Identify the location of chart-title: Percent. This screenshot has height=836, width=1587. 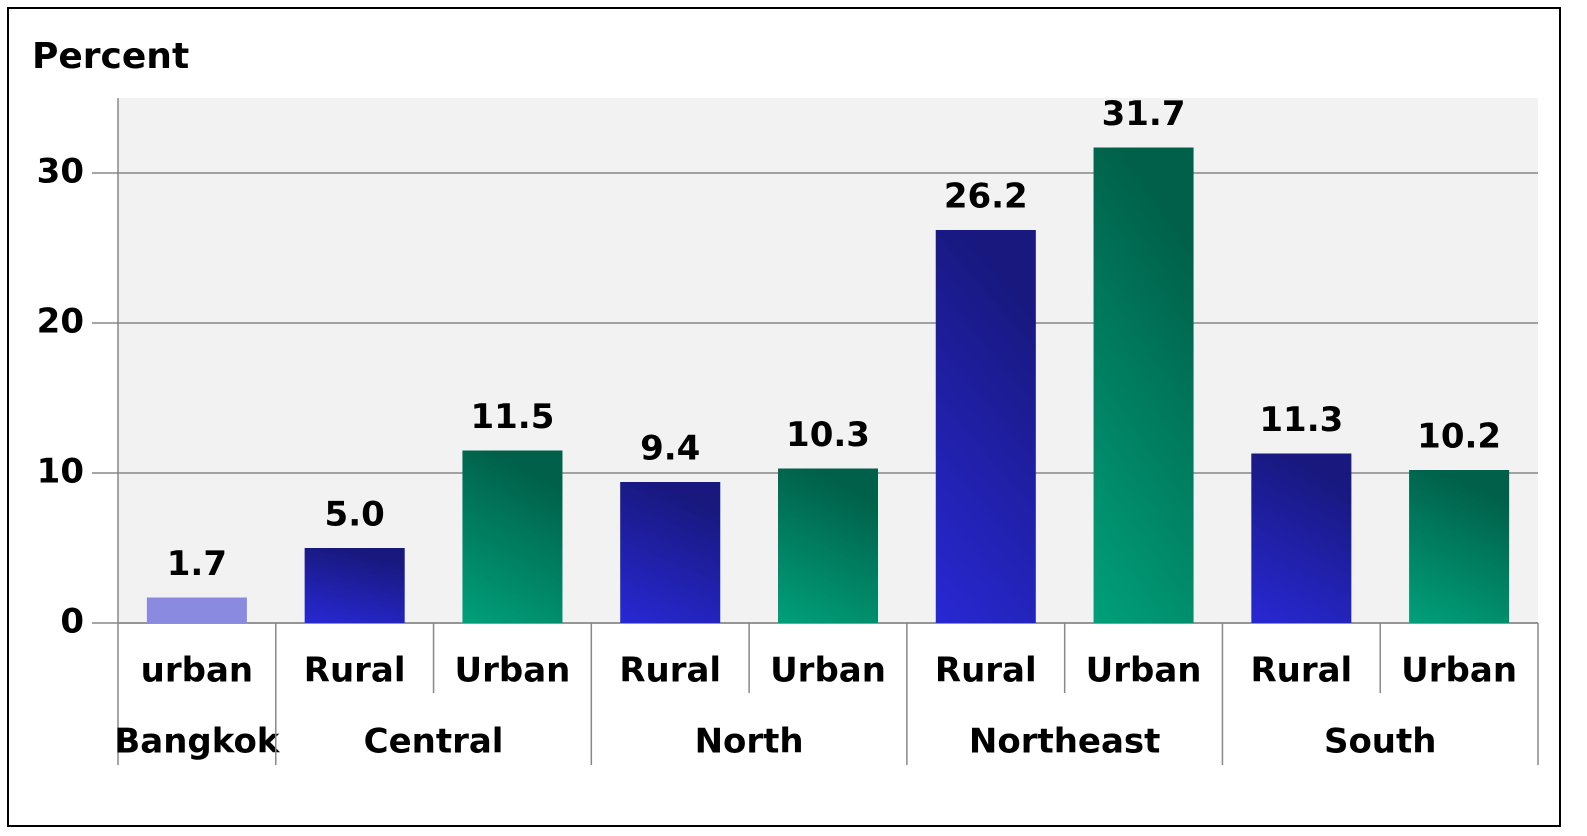
(110, 56).